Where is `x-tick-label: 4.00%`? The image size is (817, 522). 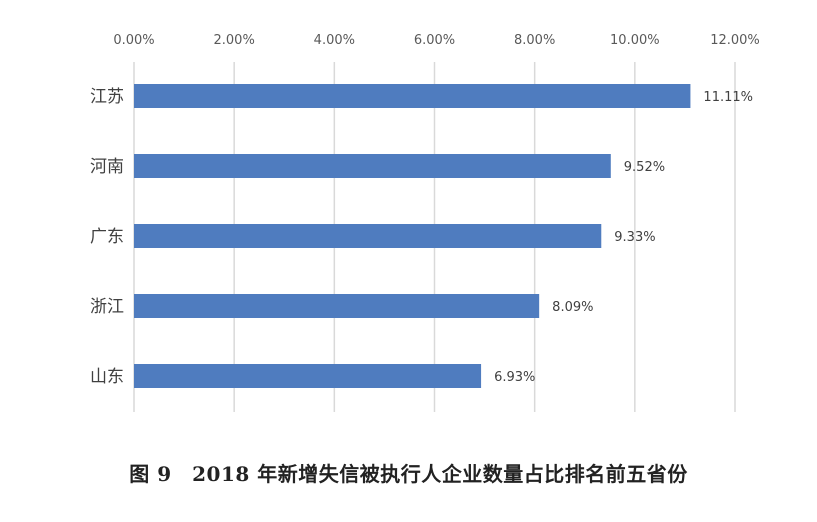 x-tick-label: 4.00% is located at coordinates (334, 40).